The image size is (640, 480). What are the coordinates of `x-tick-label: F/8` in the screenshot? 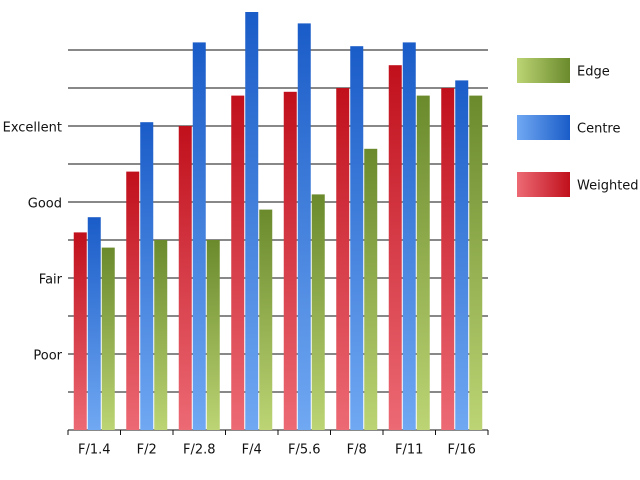 It's located at (357, 450).